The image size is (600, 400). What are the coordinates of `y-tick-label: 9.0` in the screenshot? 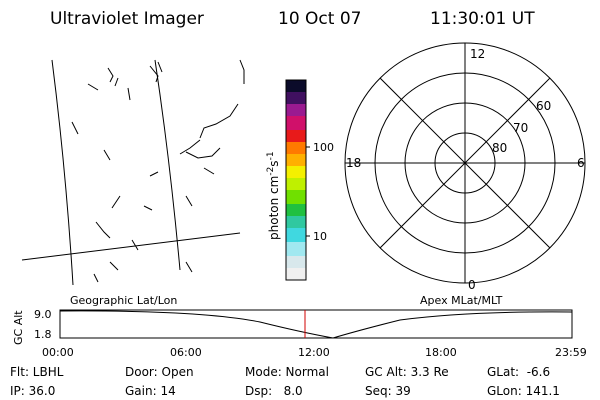 It's located at (43, 314).